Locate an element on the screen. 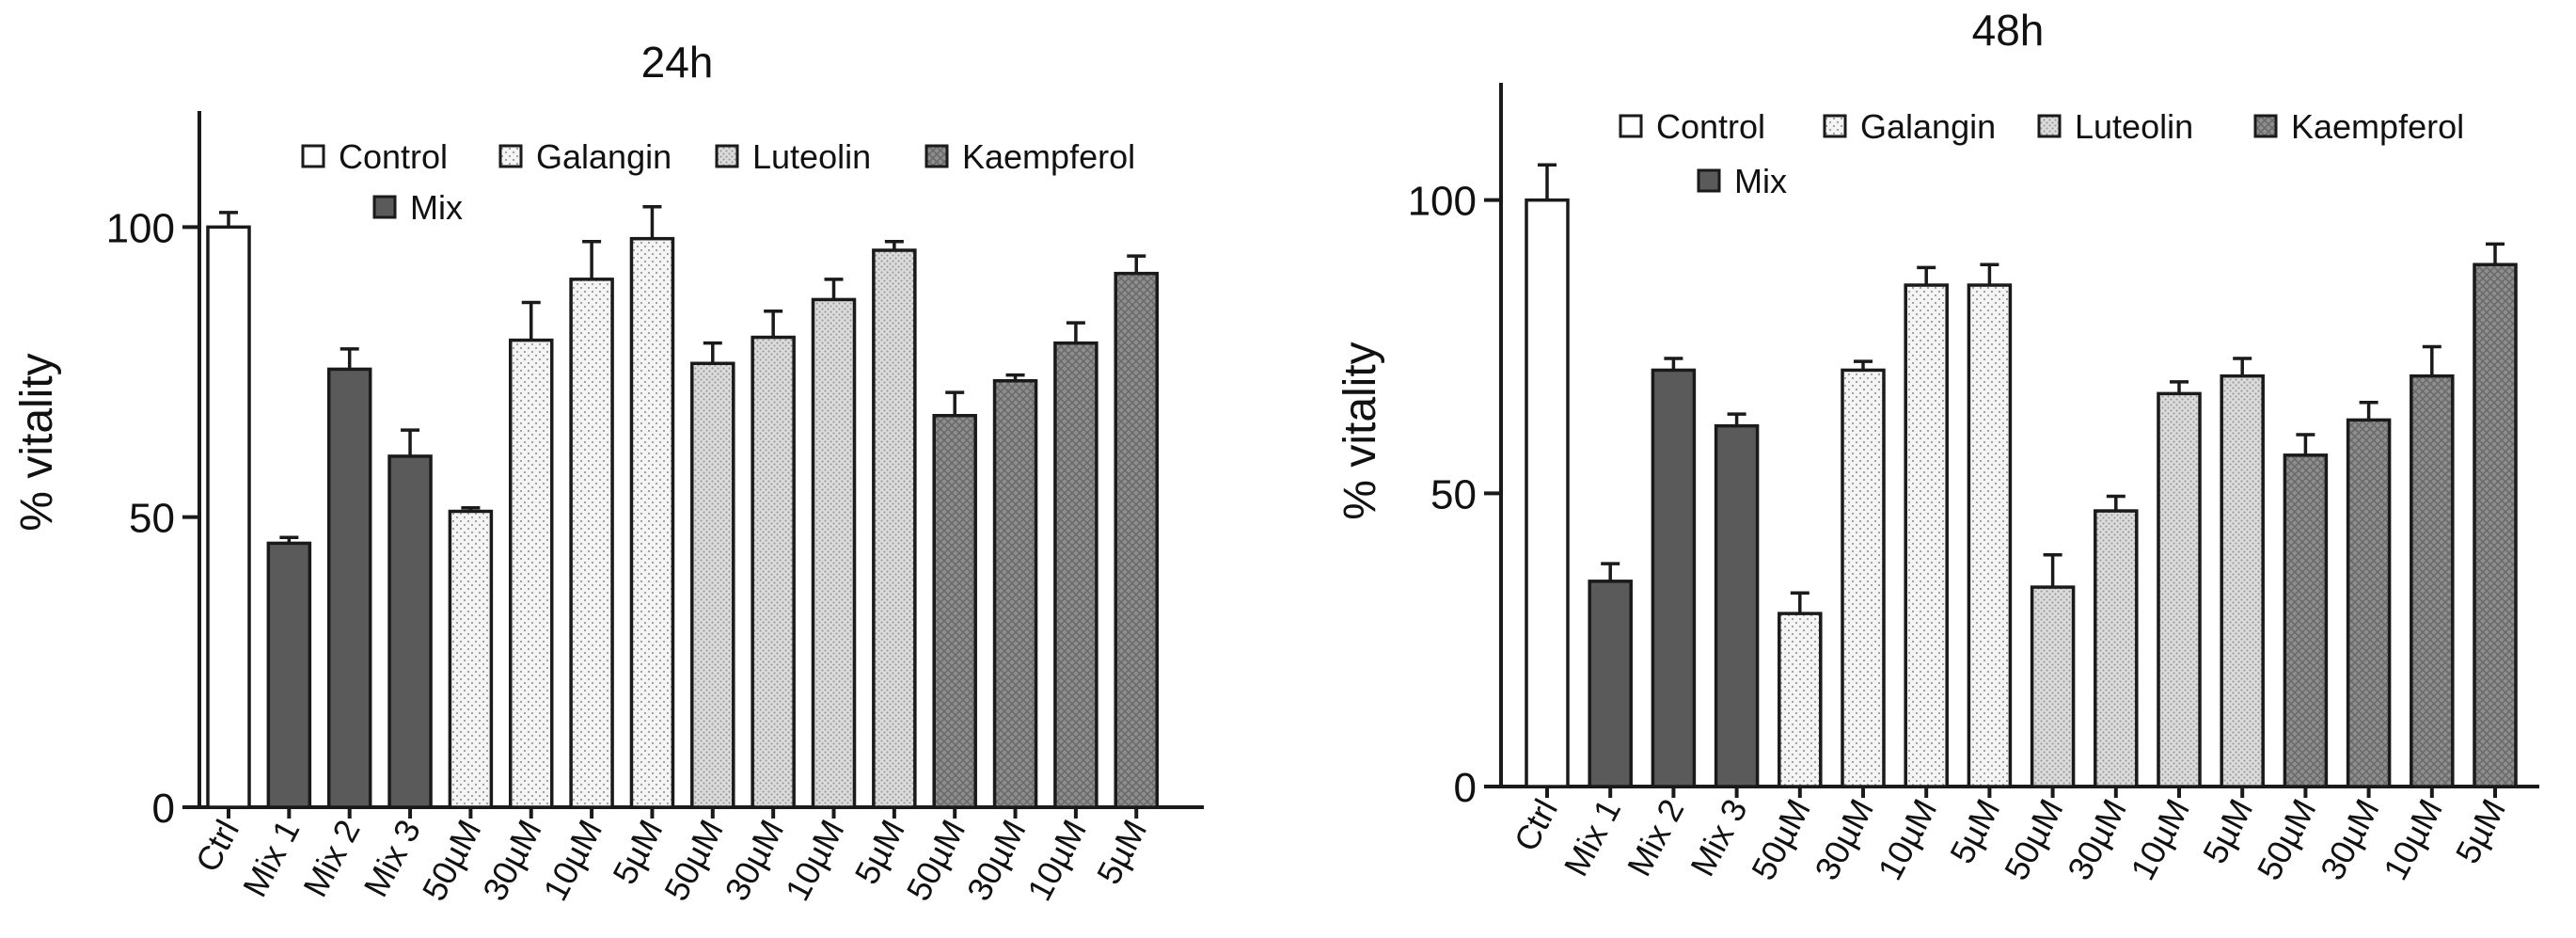 This screenshot has height=938, width=2576. legend-swatch-control is located at coordinates (313, 156).